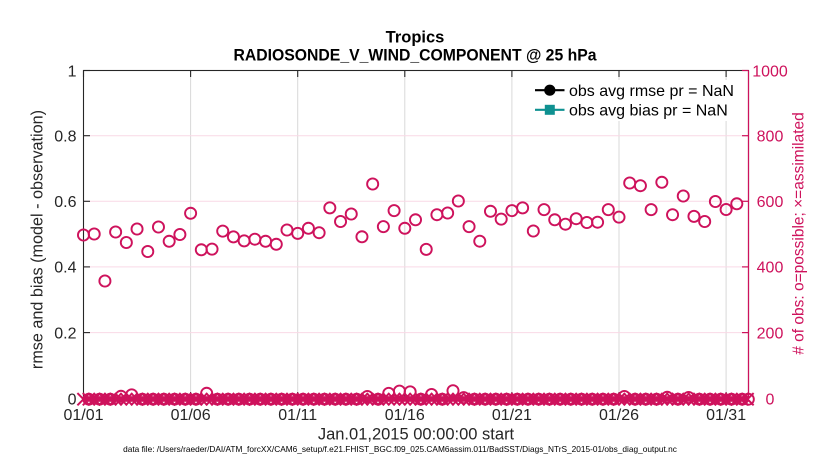 The width and height of the screenshot is (830, 475). Describe the element at coordinates (512, 415) in the screenshot. I see `svg-text: 01/21` at that location.